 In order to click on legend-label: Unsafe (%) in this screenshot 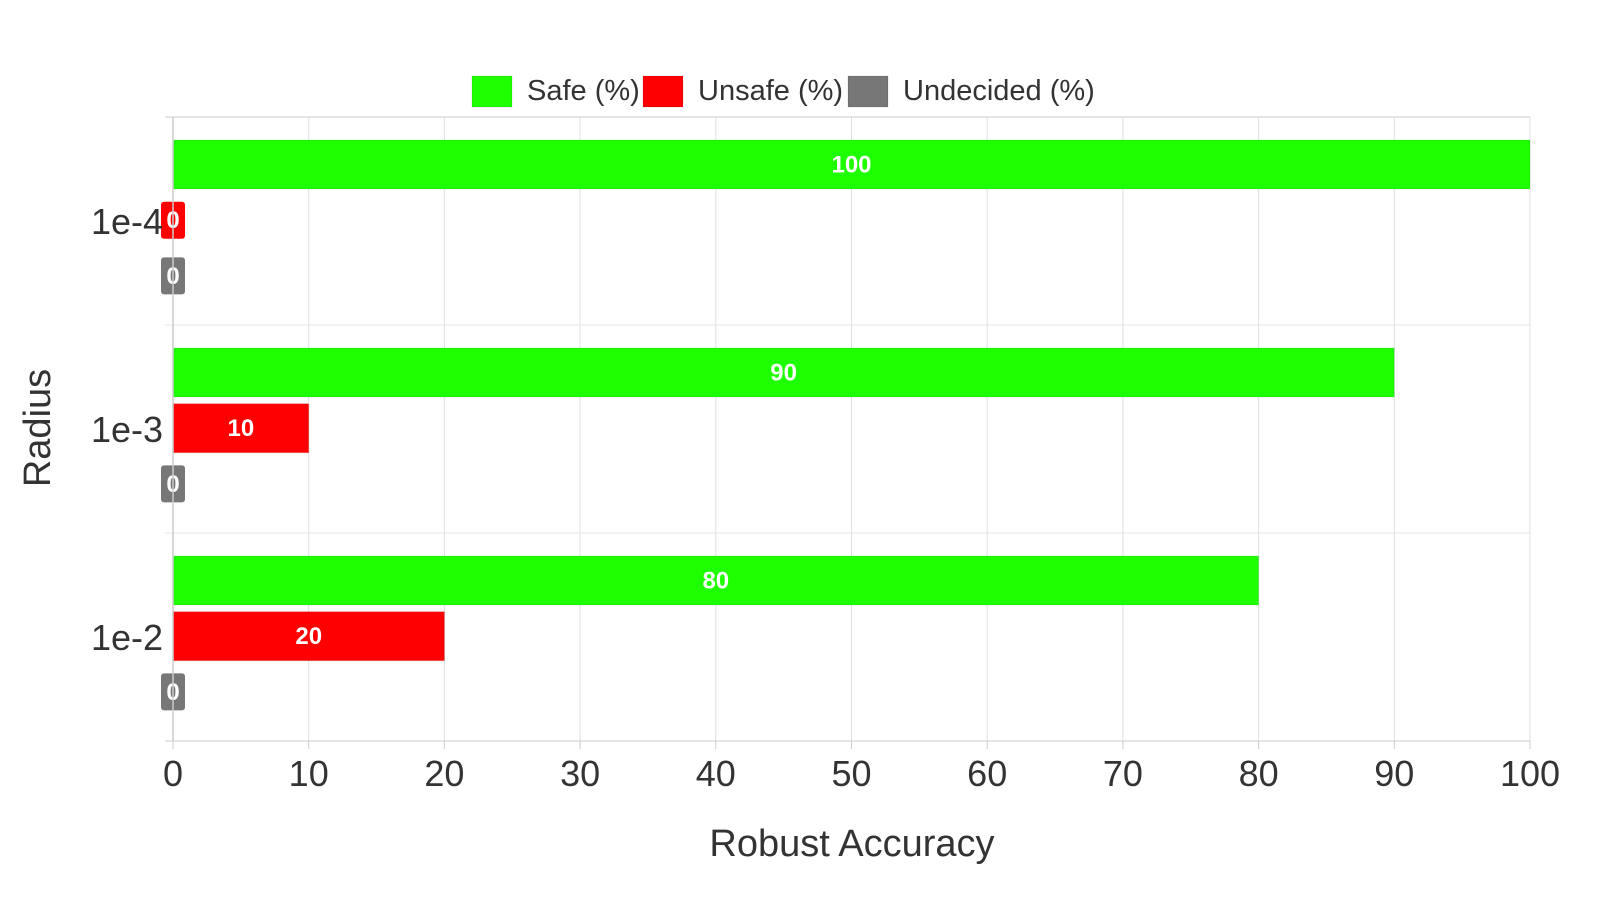, I will do `click(770, 91)`.